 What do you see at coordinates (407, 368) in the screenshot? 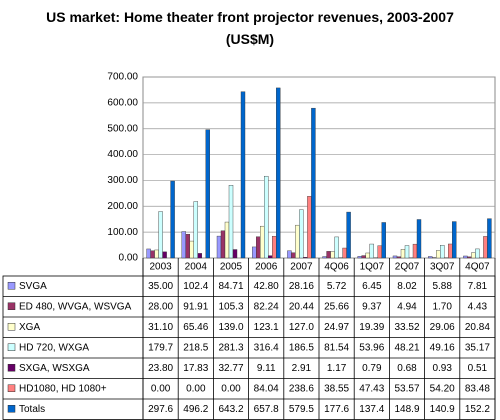
I see `table-cell: 0.68` at bounding box center [407, 368].